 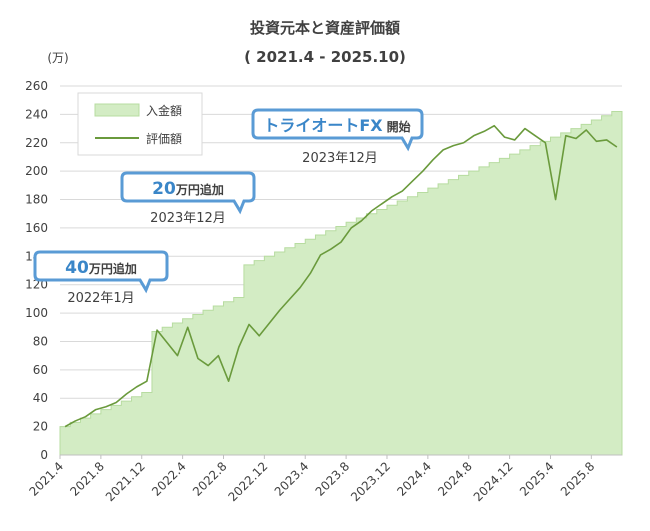 I want to click on y-tick-label: 260, so click(x=36, y=86).